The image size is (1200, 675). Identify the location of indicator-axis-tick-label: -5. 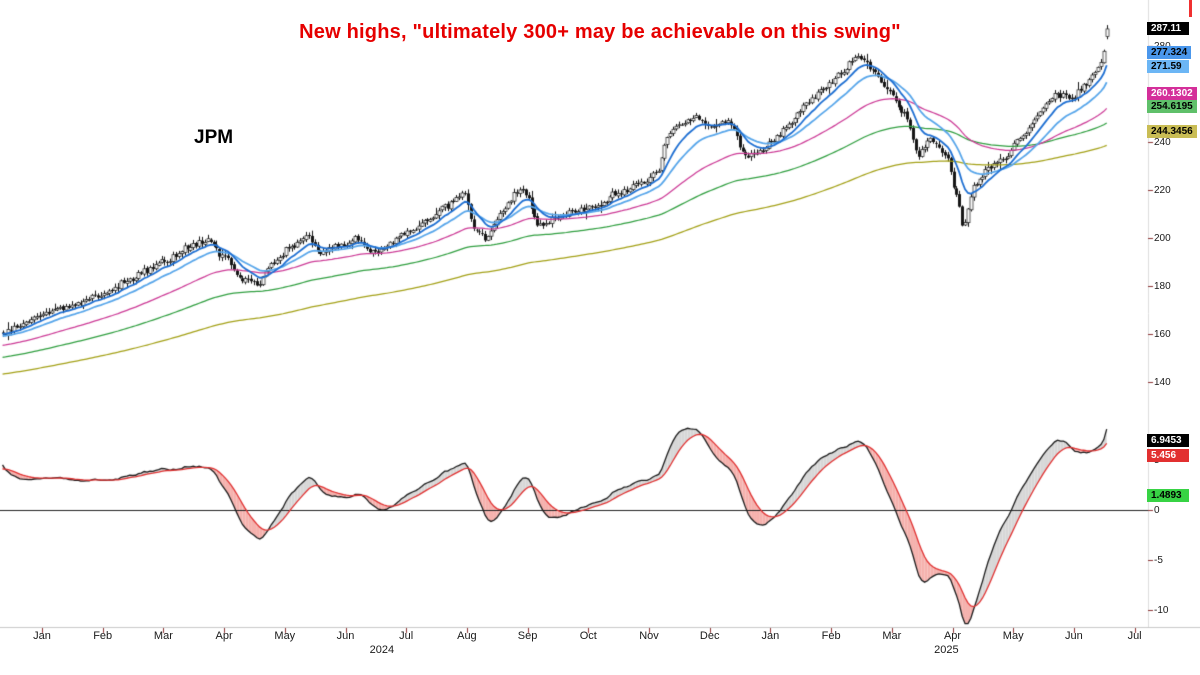
(1158, 560).